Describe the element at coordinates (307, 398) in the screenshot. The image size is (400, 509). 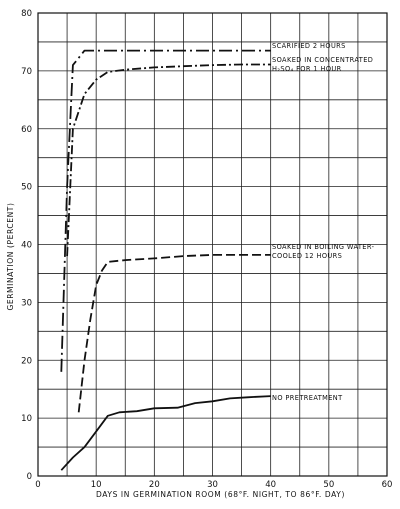
I see `annotation-label-4: NO PRETREATMENT` at that location.